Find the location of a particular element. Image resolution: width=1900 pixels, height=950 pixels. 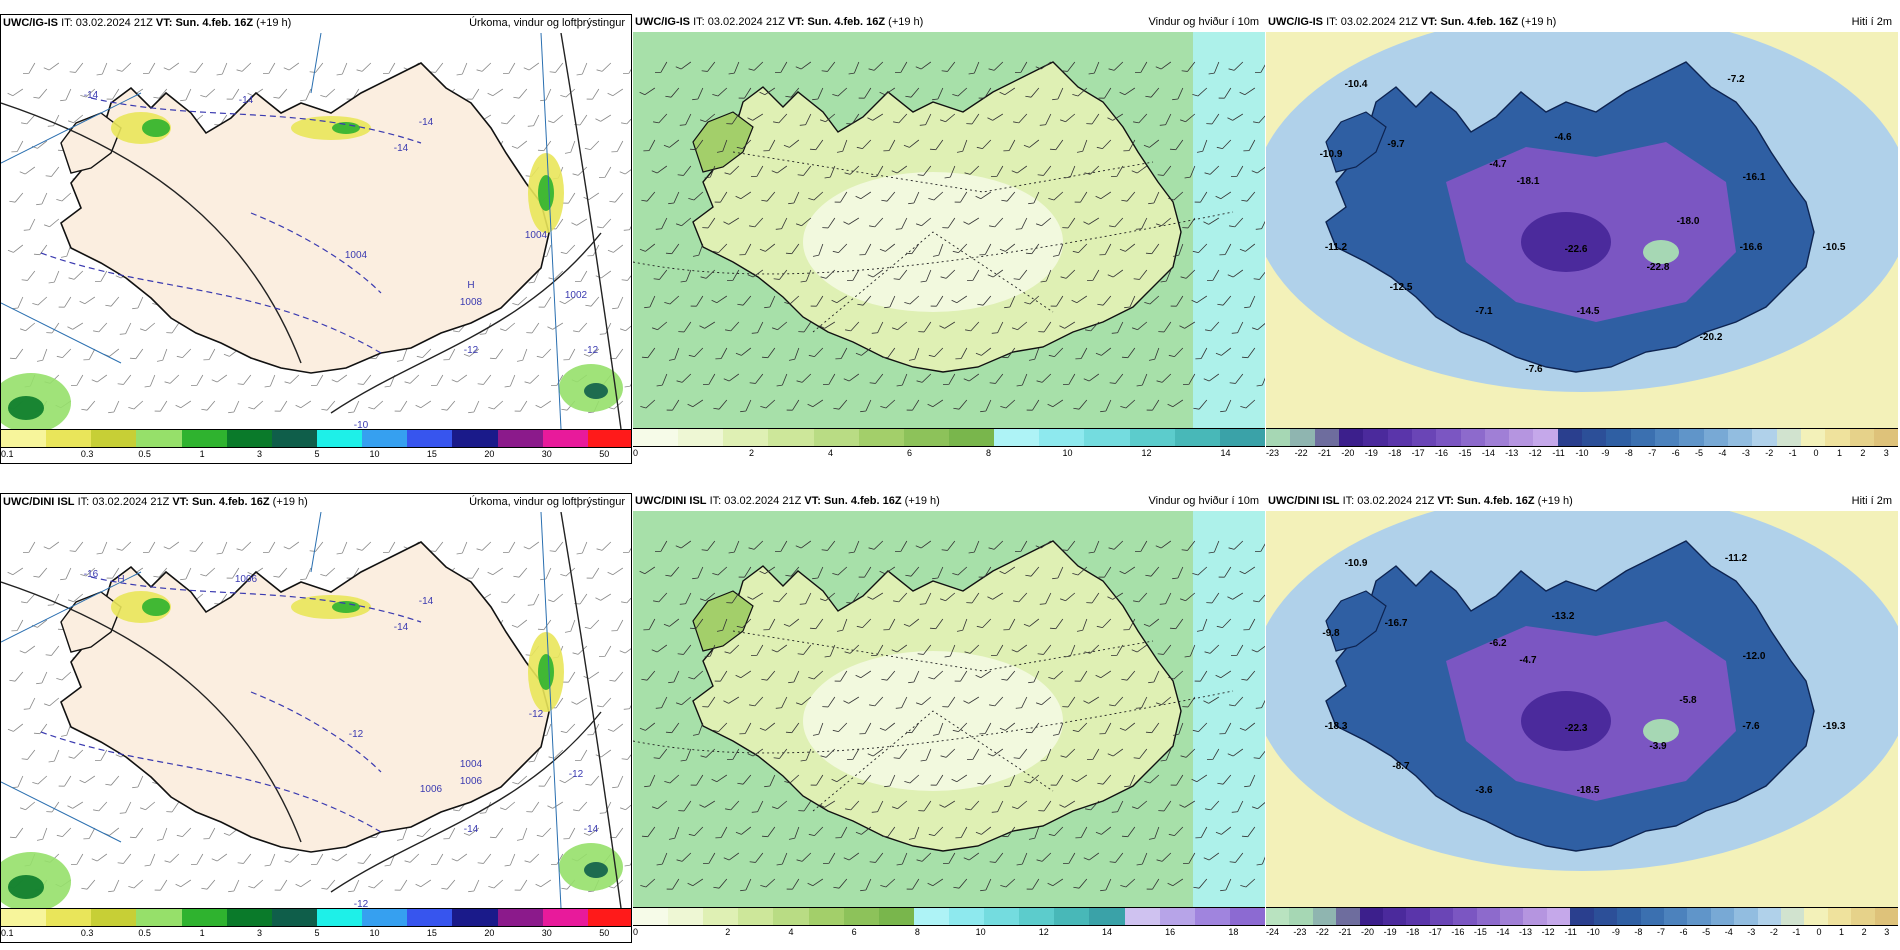

vt-value: Sun. 4.feb. 16Z is located at coordinates (1495, 501).